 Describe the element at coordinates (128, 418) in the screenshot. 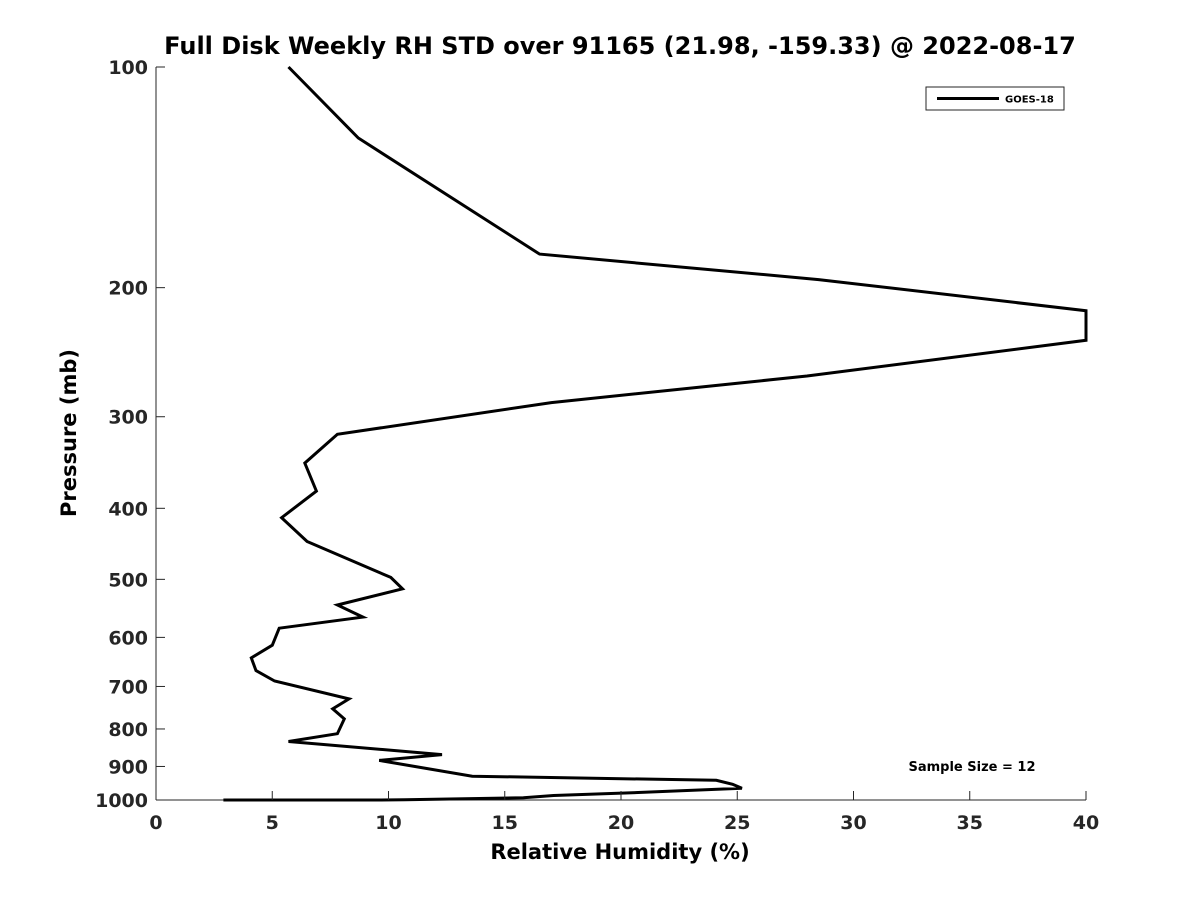

I see `y-tick-label: 300` at that location.